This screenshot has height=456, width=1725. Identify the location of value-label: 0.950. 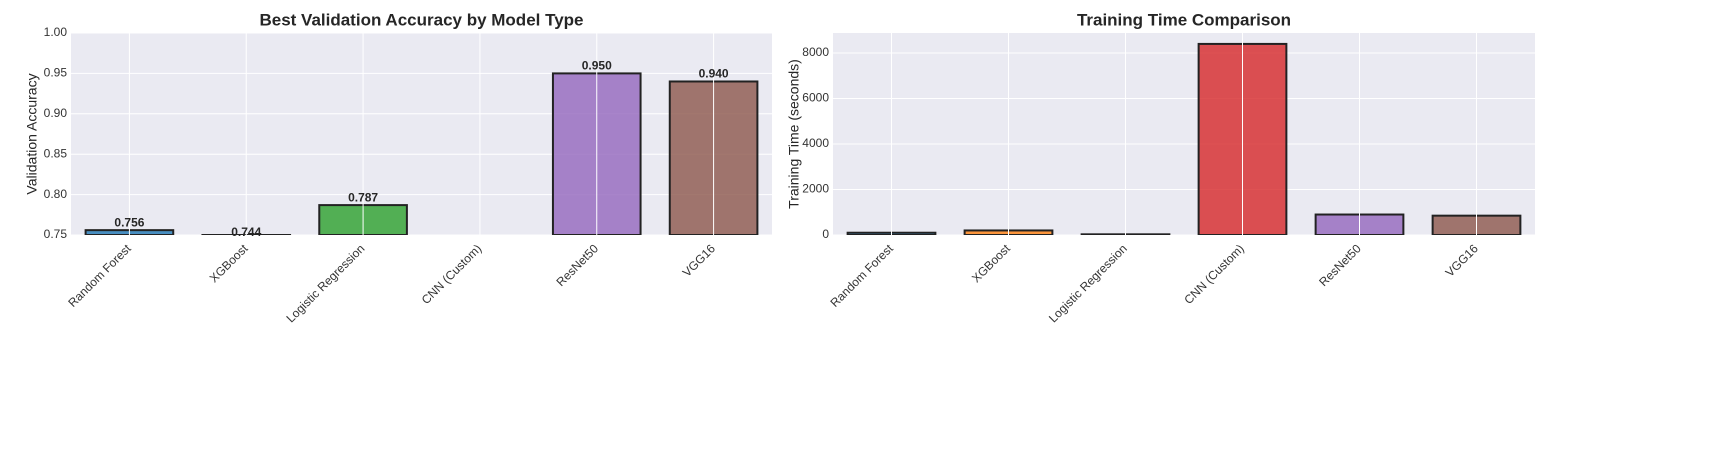
(597, 66).